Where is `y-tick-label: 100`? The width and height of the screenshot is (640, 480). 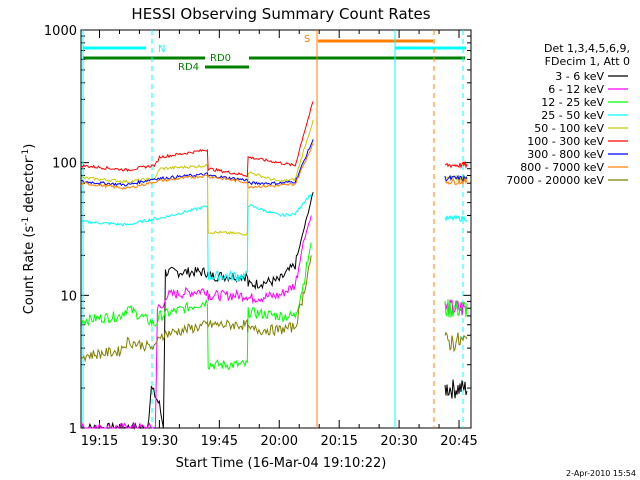 y-tick-label: 100 is located at coordinates (64, 164).